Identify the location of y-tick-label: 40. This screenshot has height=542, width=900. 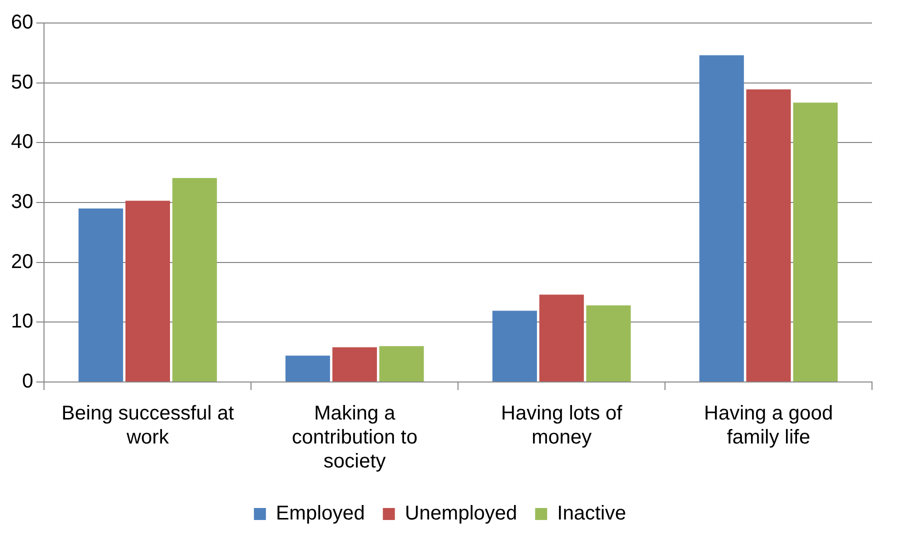
(22, 142).